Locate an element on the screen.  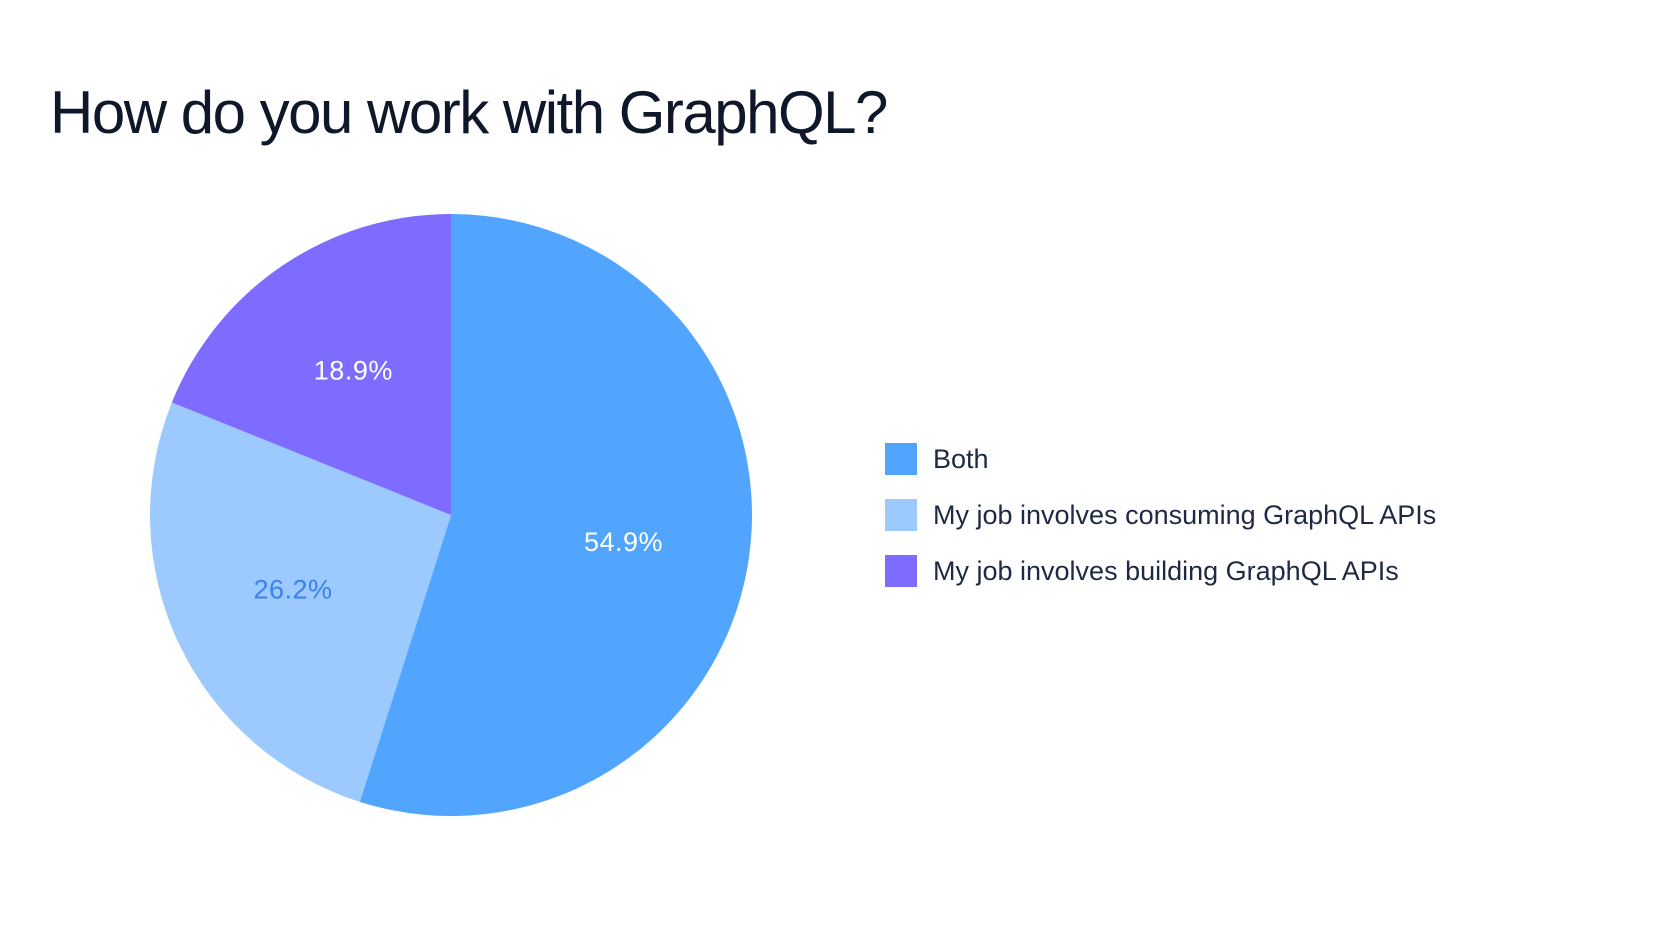
slice-label-building: 18.9% is located at coordinates (353, 370).